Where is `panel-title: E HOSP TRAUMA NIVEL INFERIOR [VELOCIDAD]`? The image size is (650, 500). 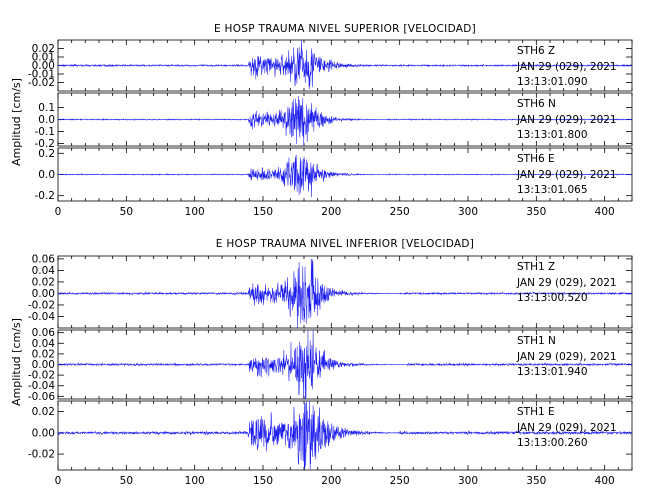
panel-title: E HOSP TRAUMA NIVEL INFERIOR [VELOCIDAD] is located at coordinates (345, 244).